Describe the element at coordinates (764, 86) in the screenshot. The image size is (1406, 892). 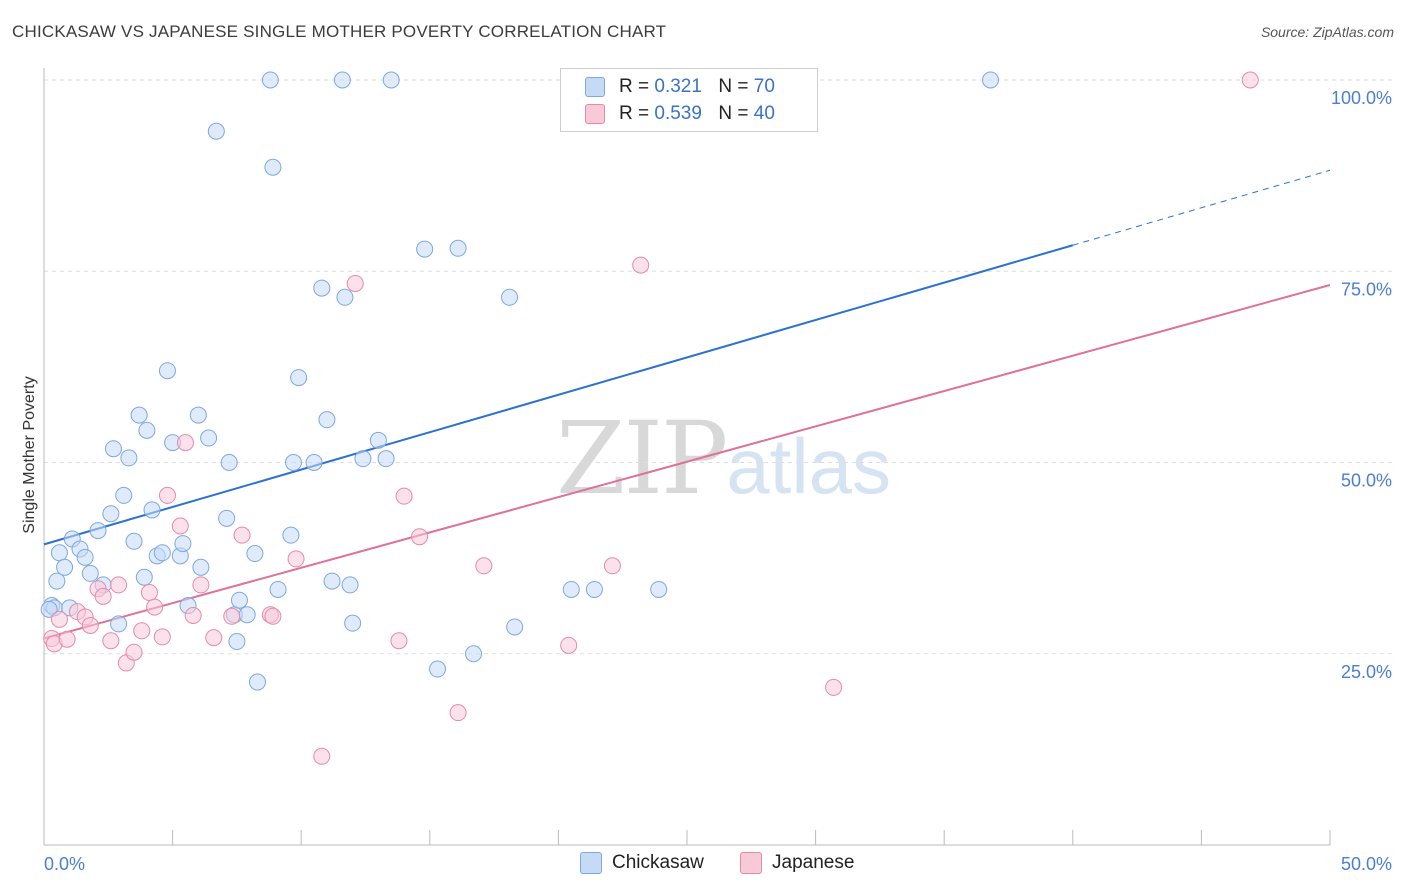
I see `legend-n-value: 70` at that location.